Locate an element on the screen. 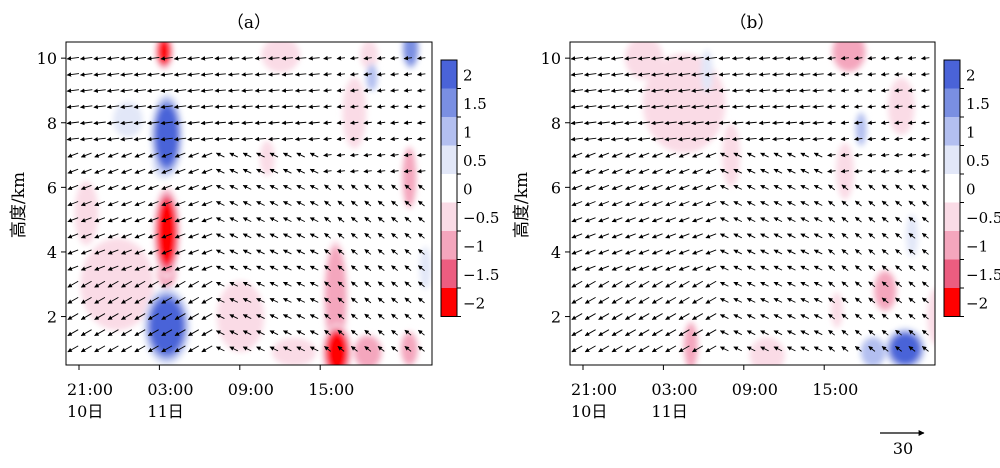 This screenshot has width=1000, height=468. y-tick-label: 6 is located at coordinates (52, 187).